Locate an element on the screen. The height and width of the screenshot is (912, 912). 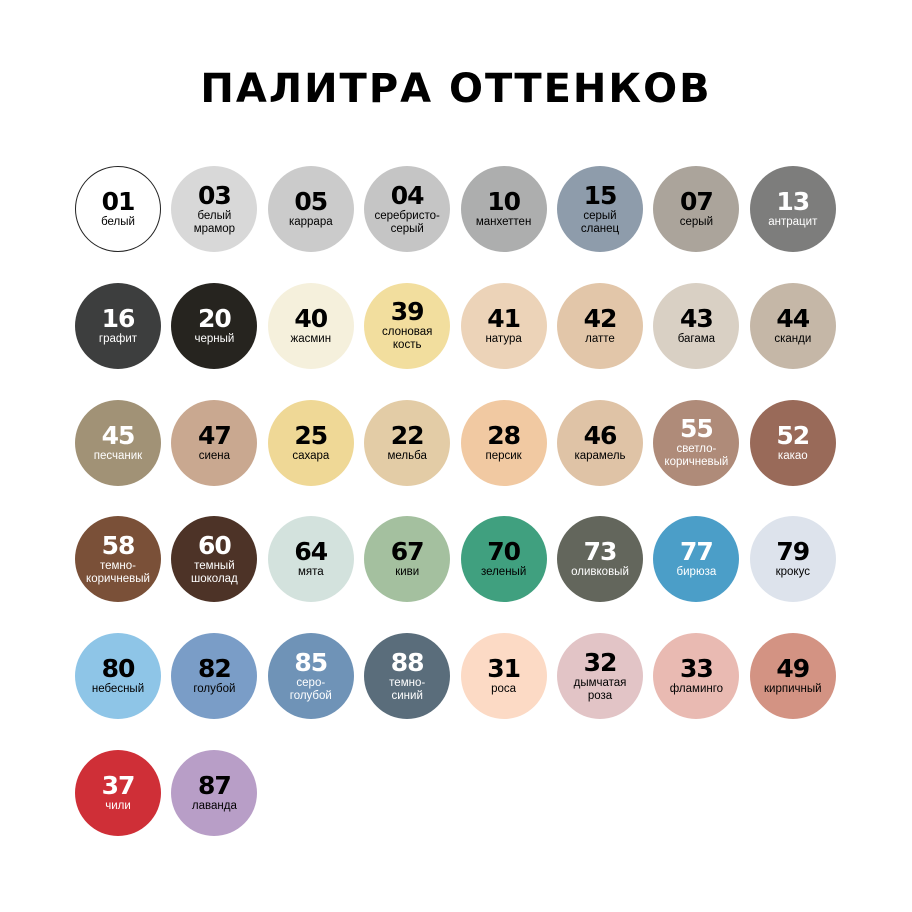
color-swatch: 13 антрацит is located at coordinates (792, 209).